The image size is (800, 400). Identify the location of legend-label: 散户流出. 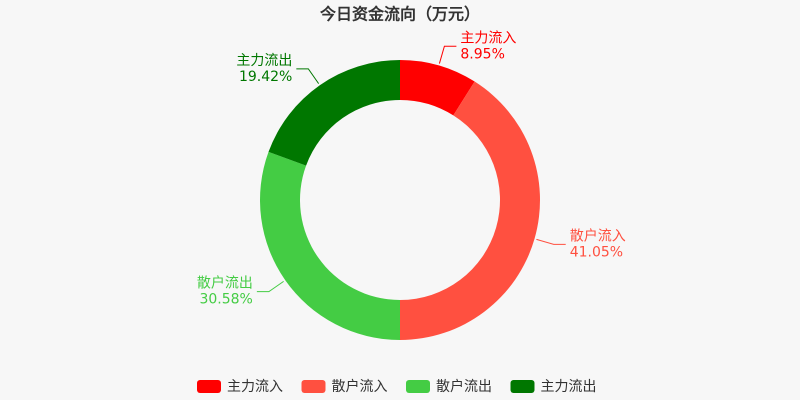
(464, 386).